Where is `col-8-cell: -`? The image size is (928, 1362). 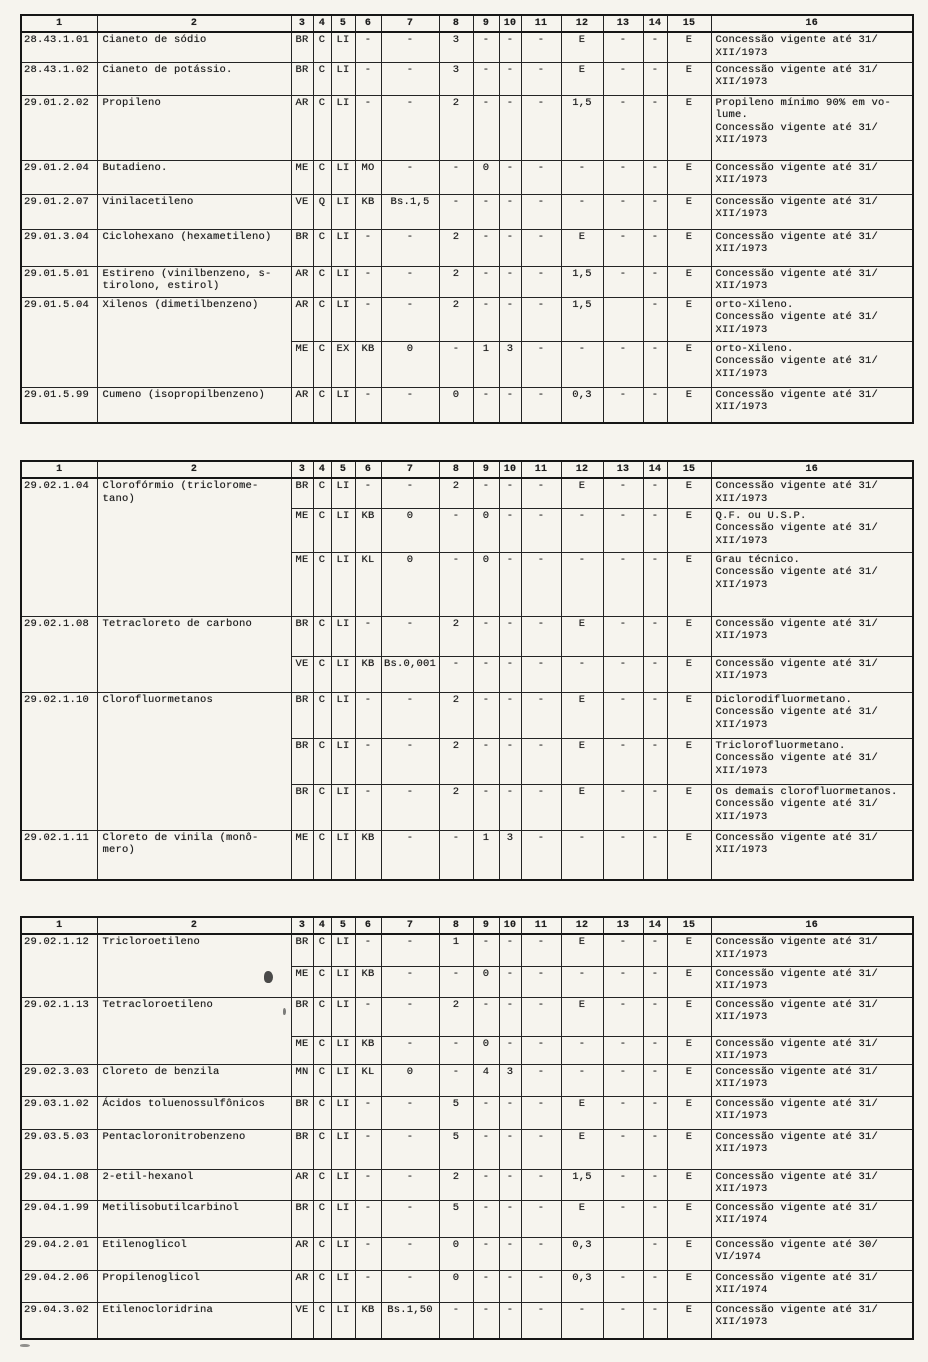
col-8-cell: - is located at coordinates (456, 177).